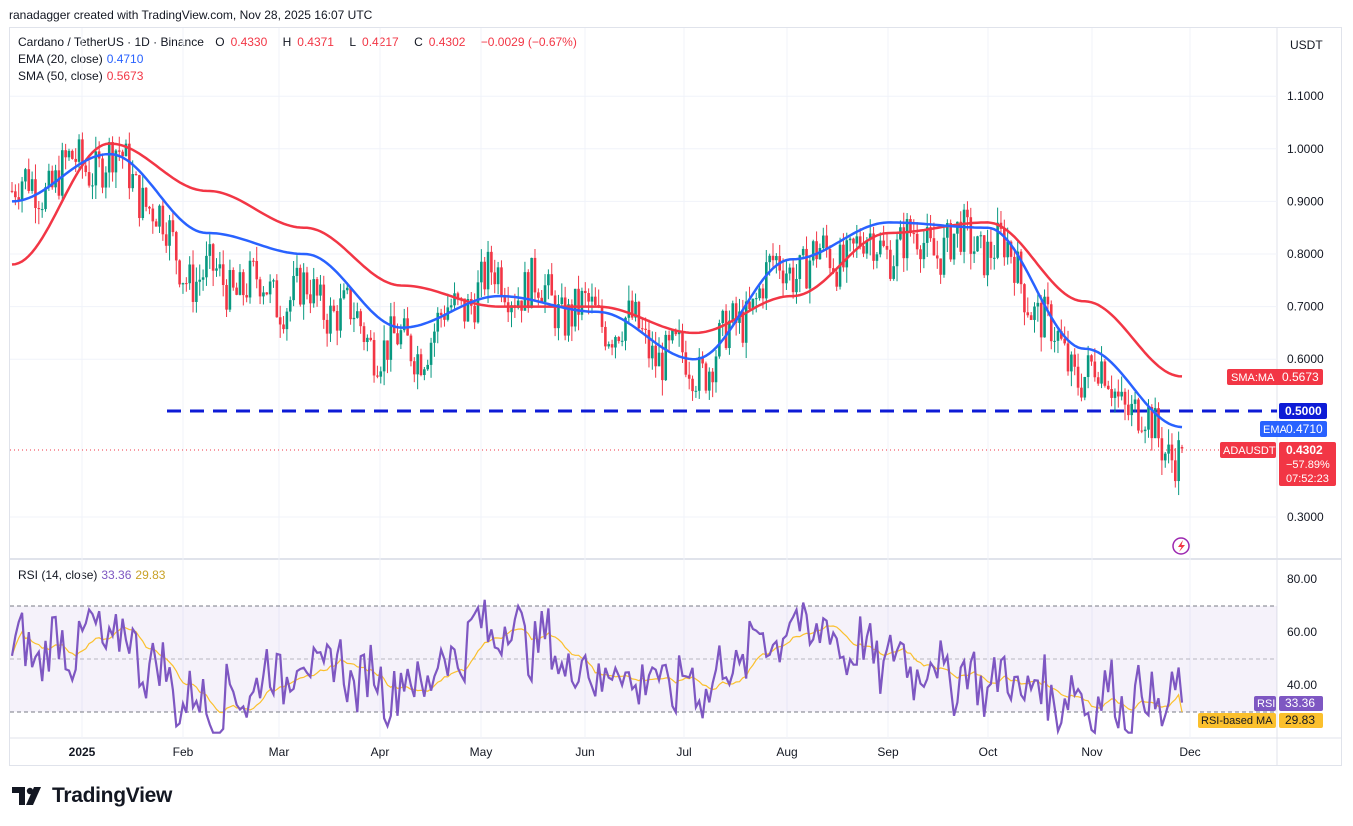  Describe the element at coordinates (26, 796) in the screenshot. I see `tradingview-logo-icon` at that location.